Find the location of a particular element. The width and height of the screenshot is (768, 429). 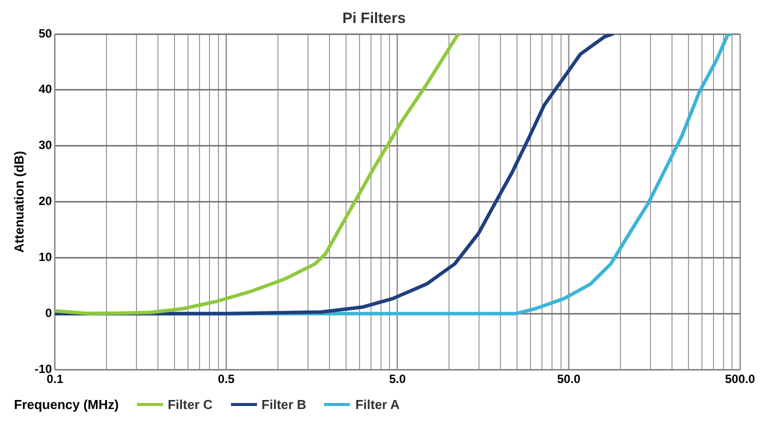

y-tick-label: 40 is located at coordinates (45, 89).